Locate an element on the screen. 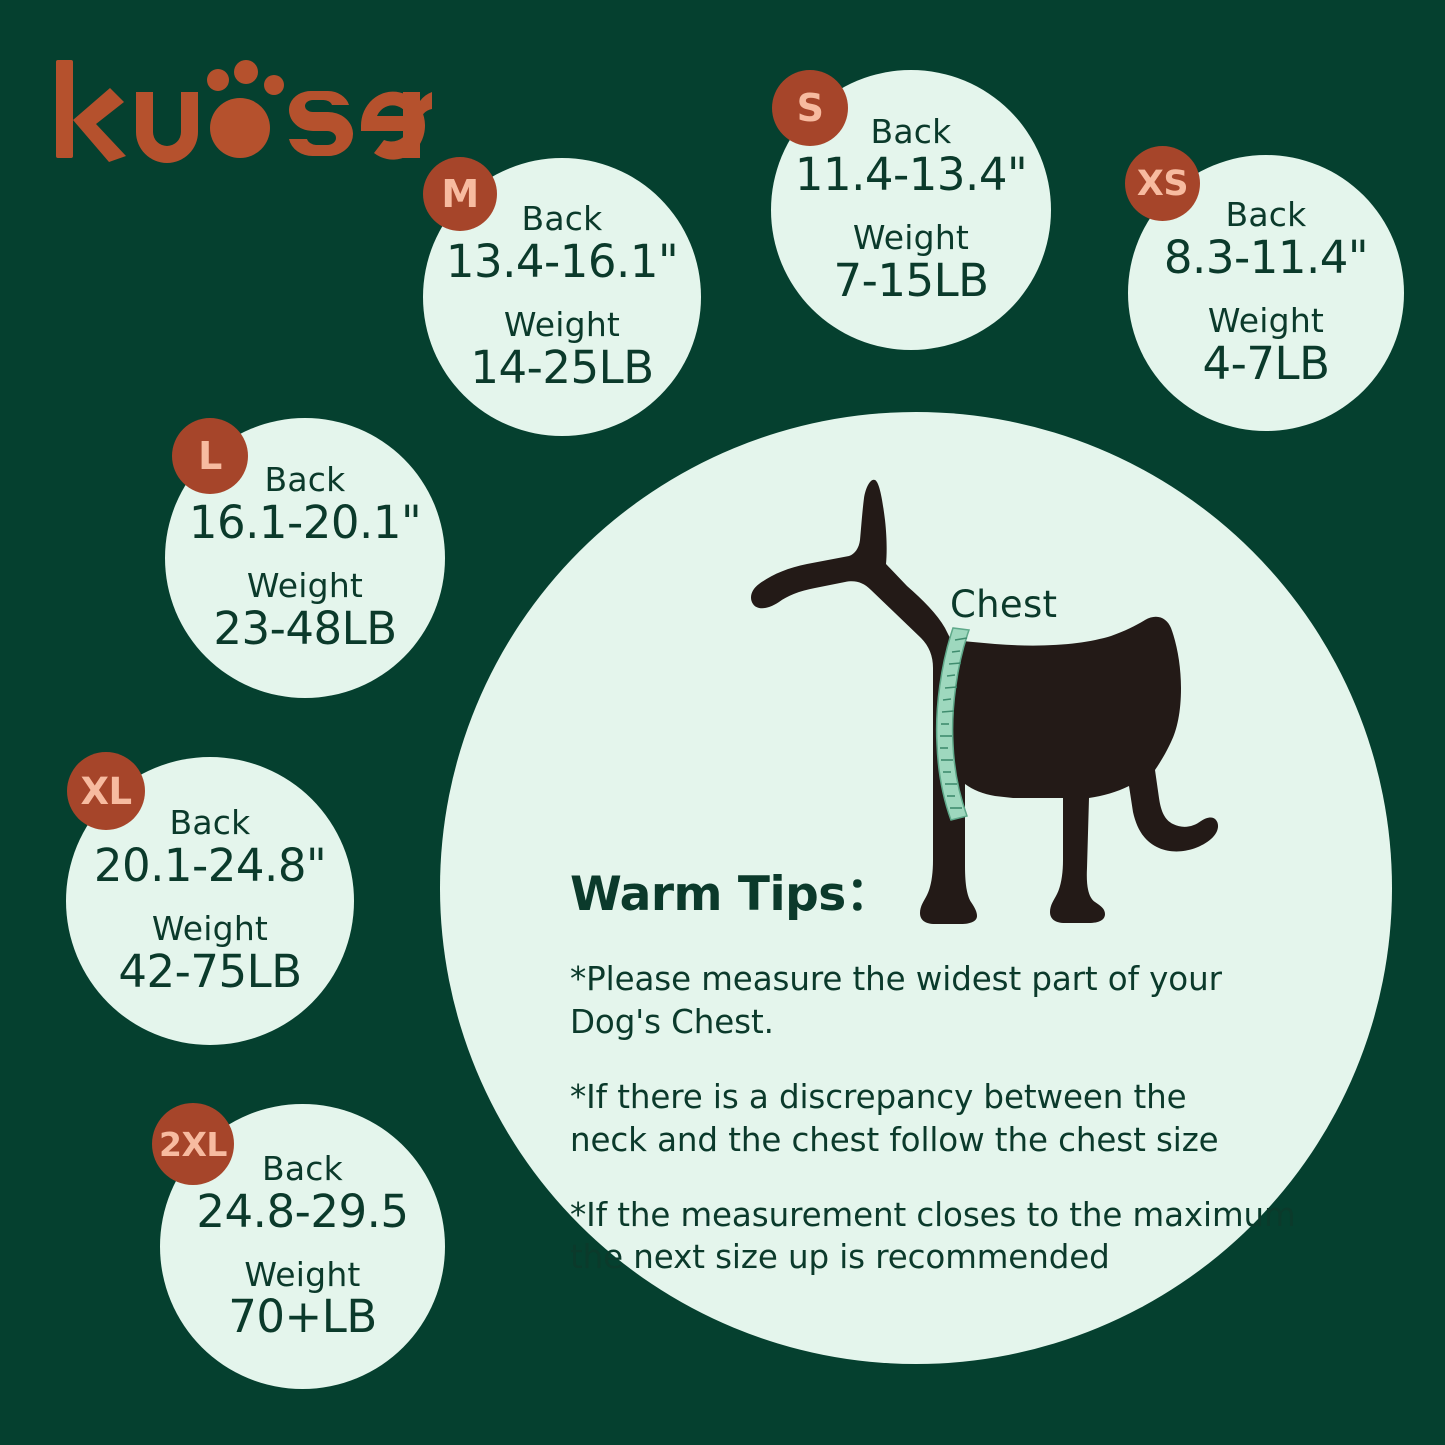 The width and height of the screenshot is (1445, 1445). weight-value: 23-48LB is located at coordinates (305, 628).